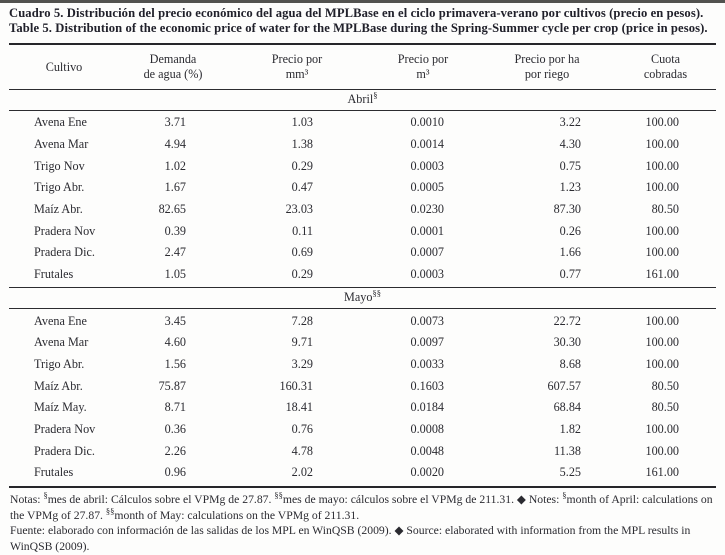 This screenshot has width=725, height=555. Describe the element at coordinates (299, 407) in the screenshot. I see `precio-mm3-cell: 18.41` at that location.